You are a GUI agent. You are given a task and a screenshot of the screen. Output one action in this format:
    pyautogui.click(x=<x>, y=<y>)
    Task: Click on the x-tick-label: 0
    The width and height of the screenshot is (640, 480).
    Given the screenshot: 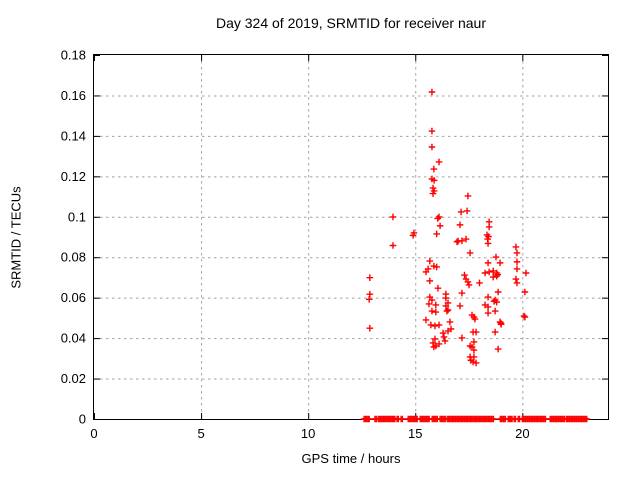 What is the action you would take?
    pyautogui.click(x=93, y=433)
    